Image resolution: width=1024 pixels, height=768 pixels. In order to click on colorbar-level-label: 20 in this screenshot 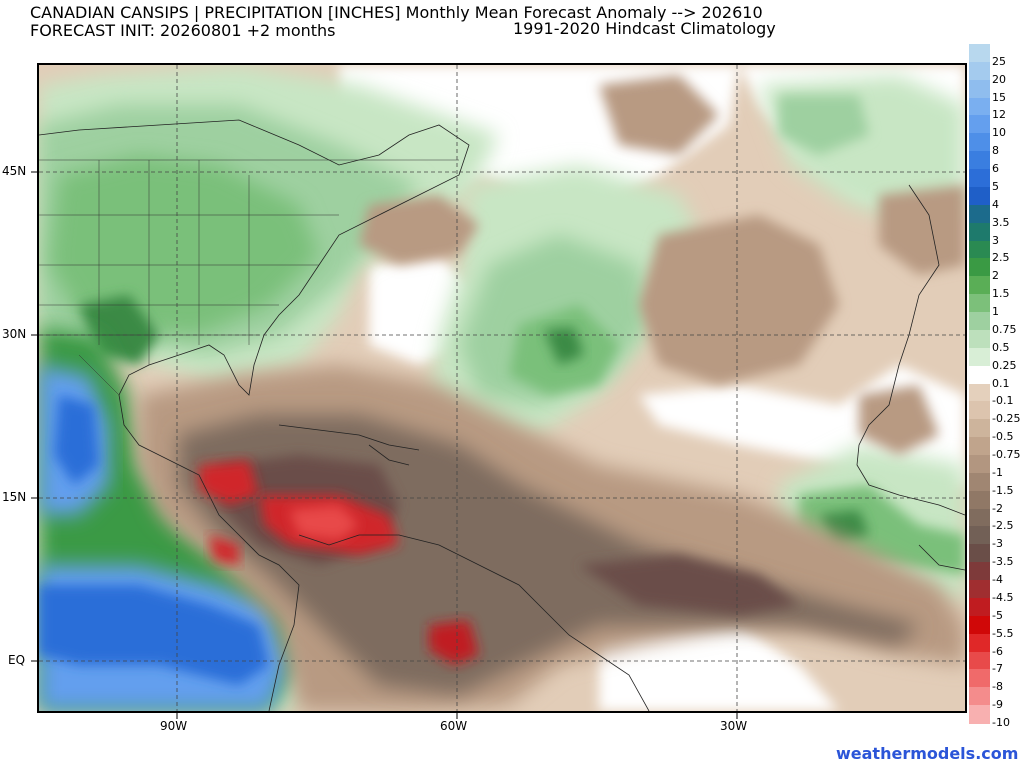, I will do `click(999, 79)`.